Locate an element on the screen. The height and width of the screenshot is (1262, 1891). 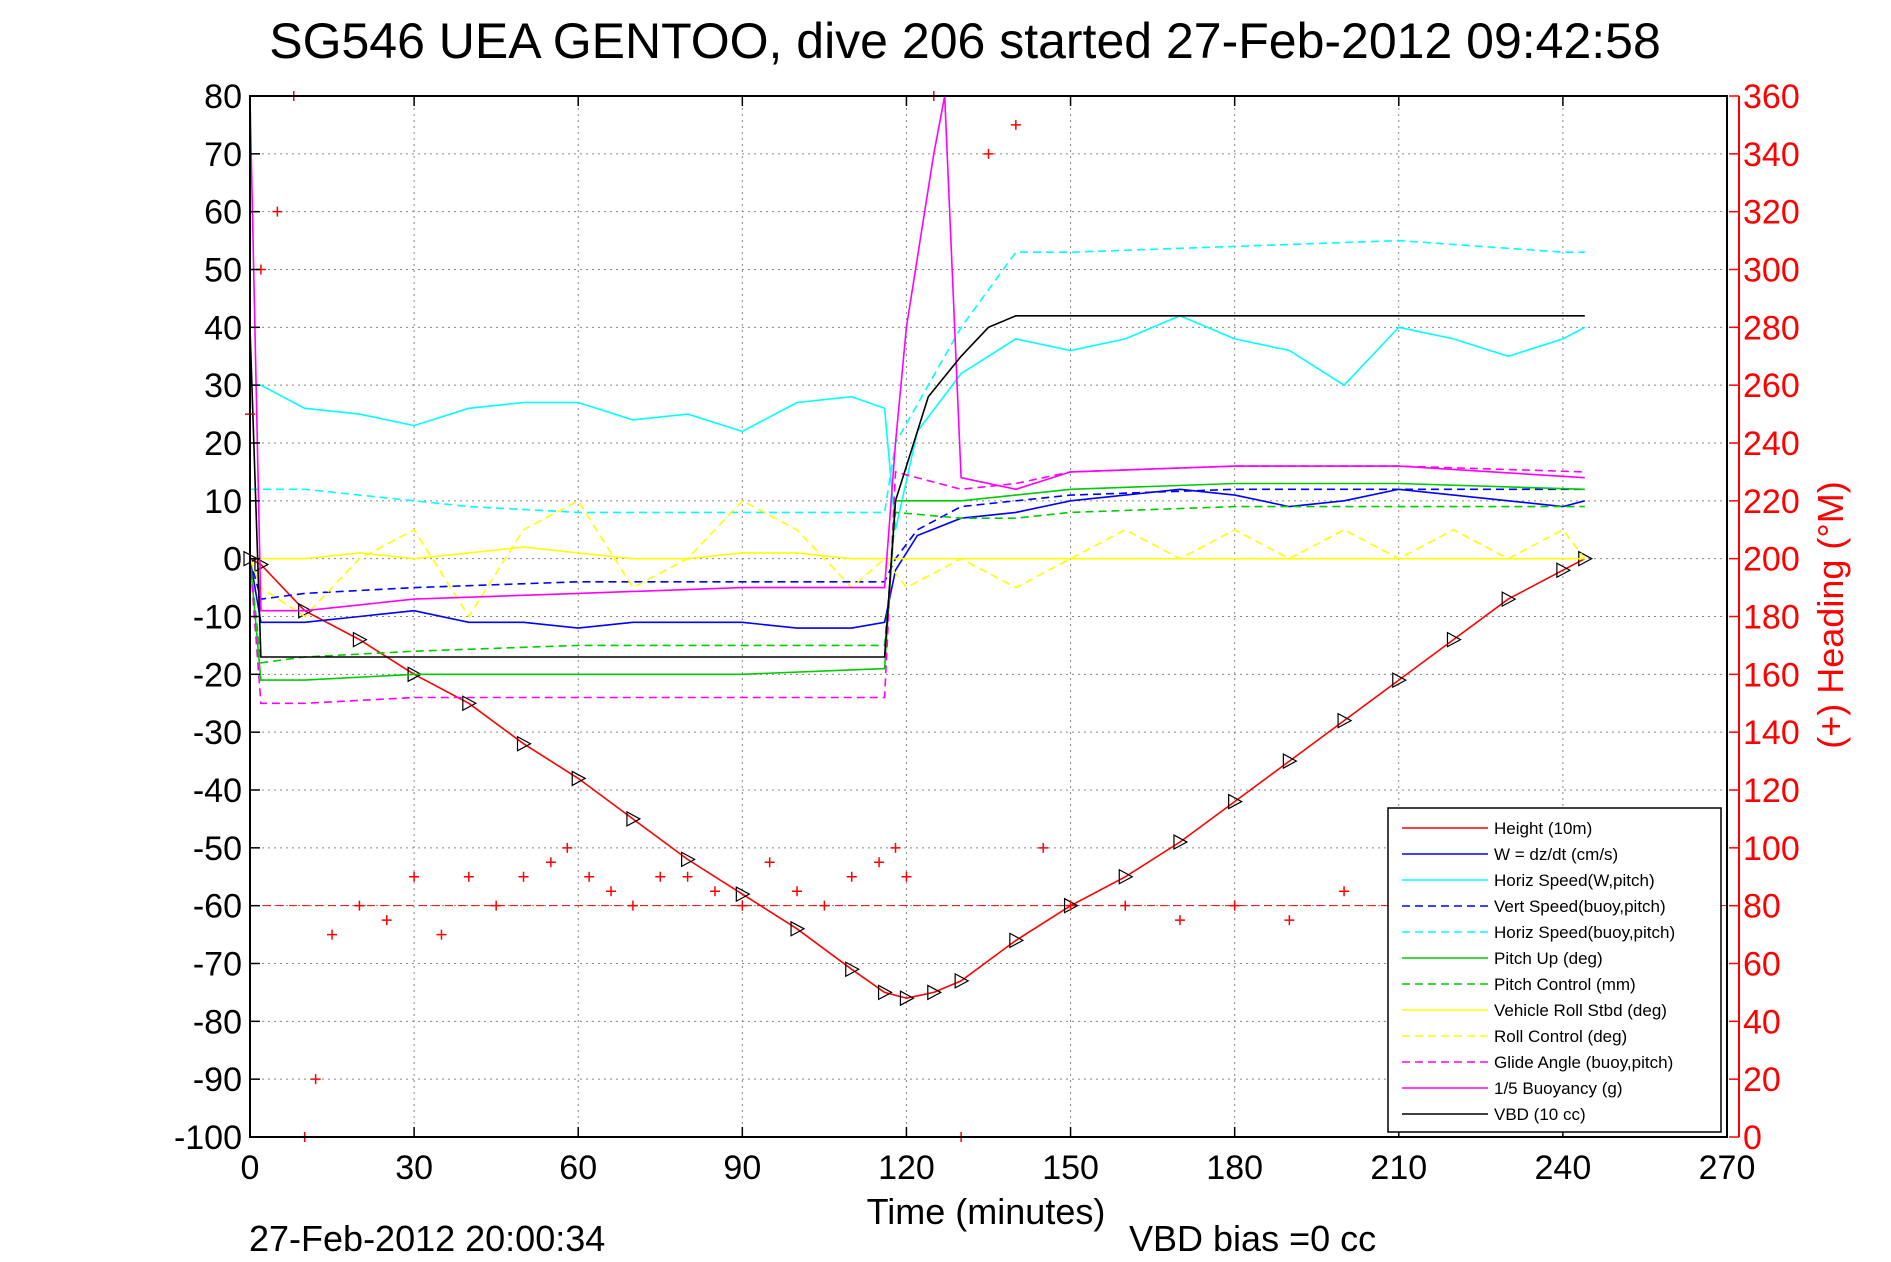
y-right-tick-label: 320 is located at coordinates (1771, 213).